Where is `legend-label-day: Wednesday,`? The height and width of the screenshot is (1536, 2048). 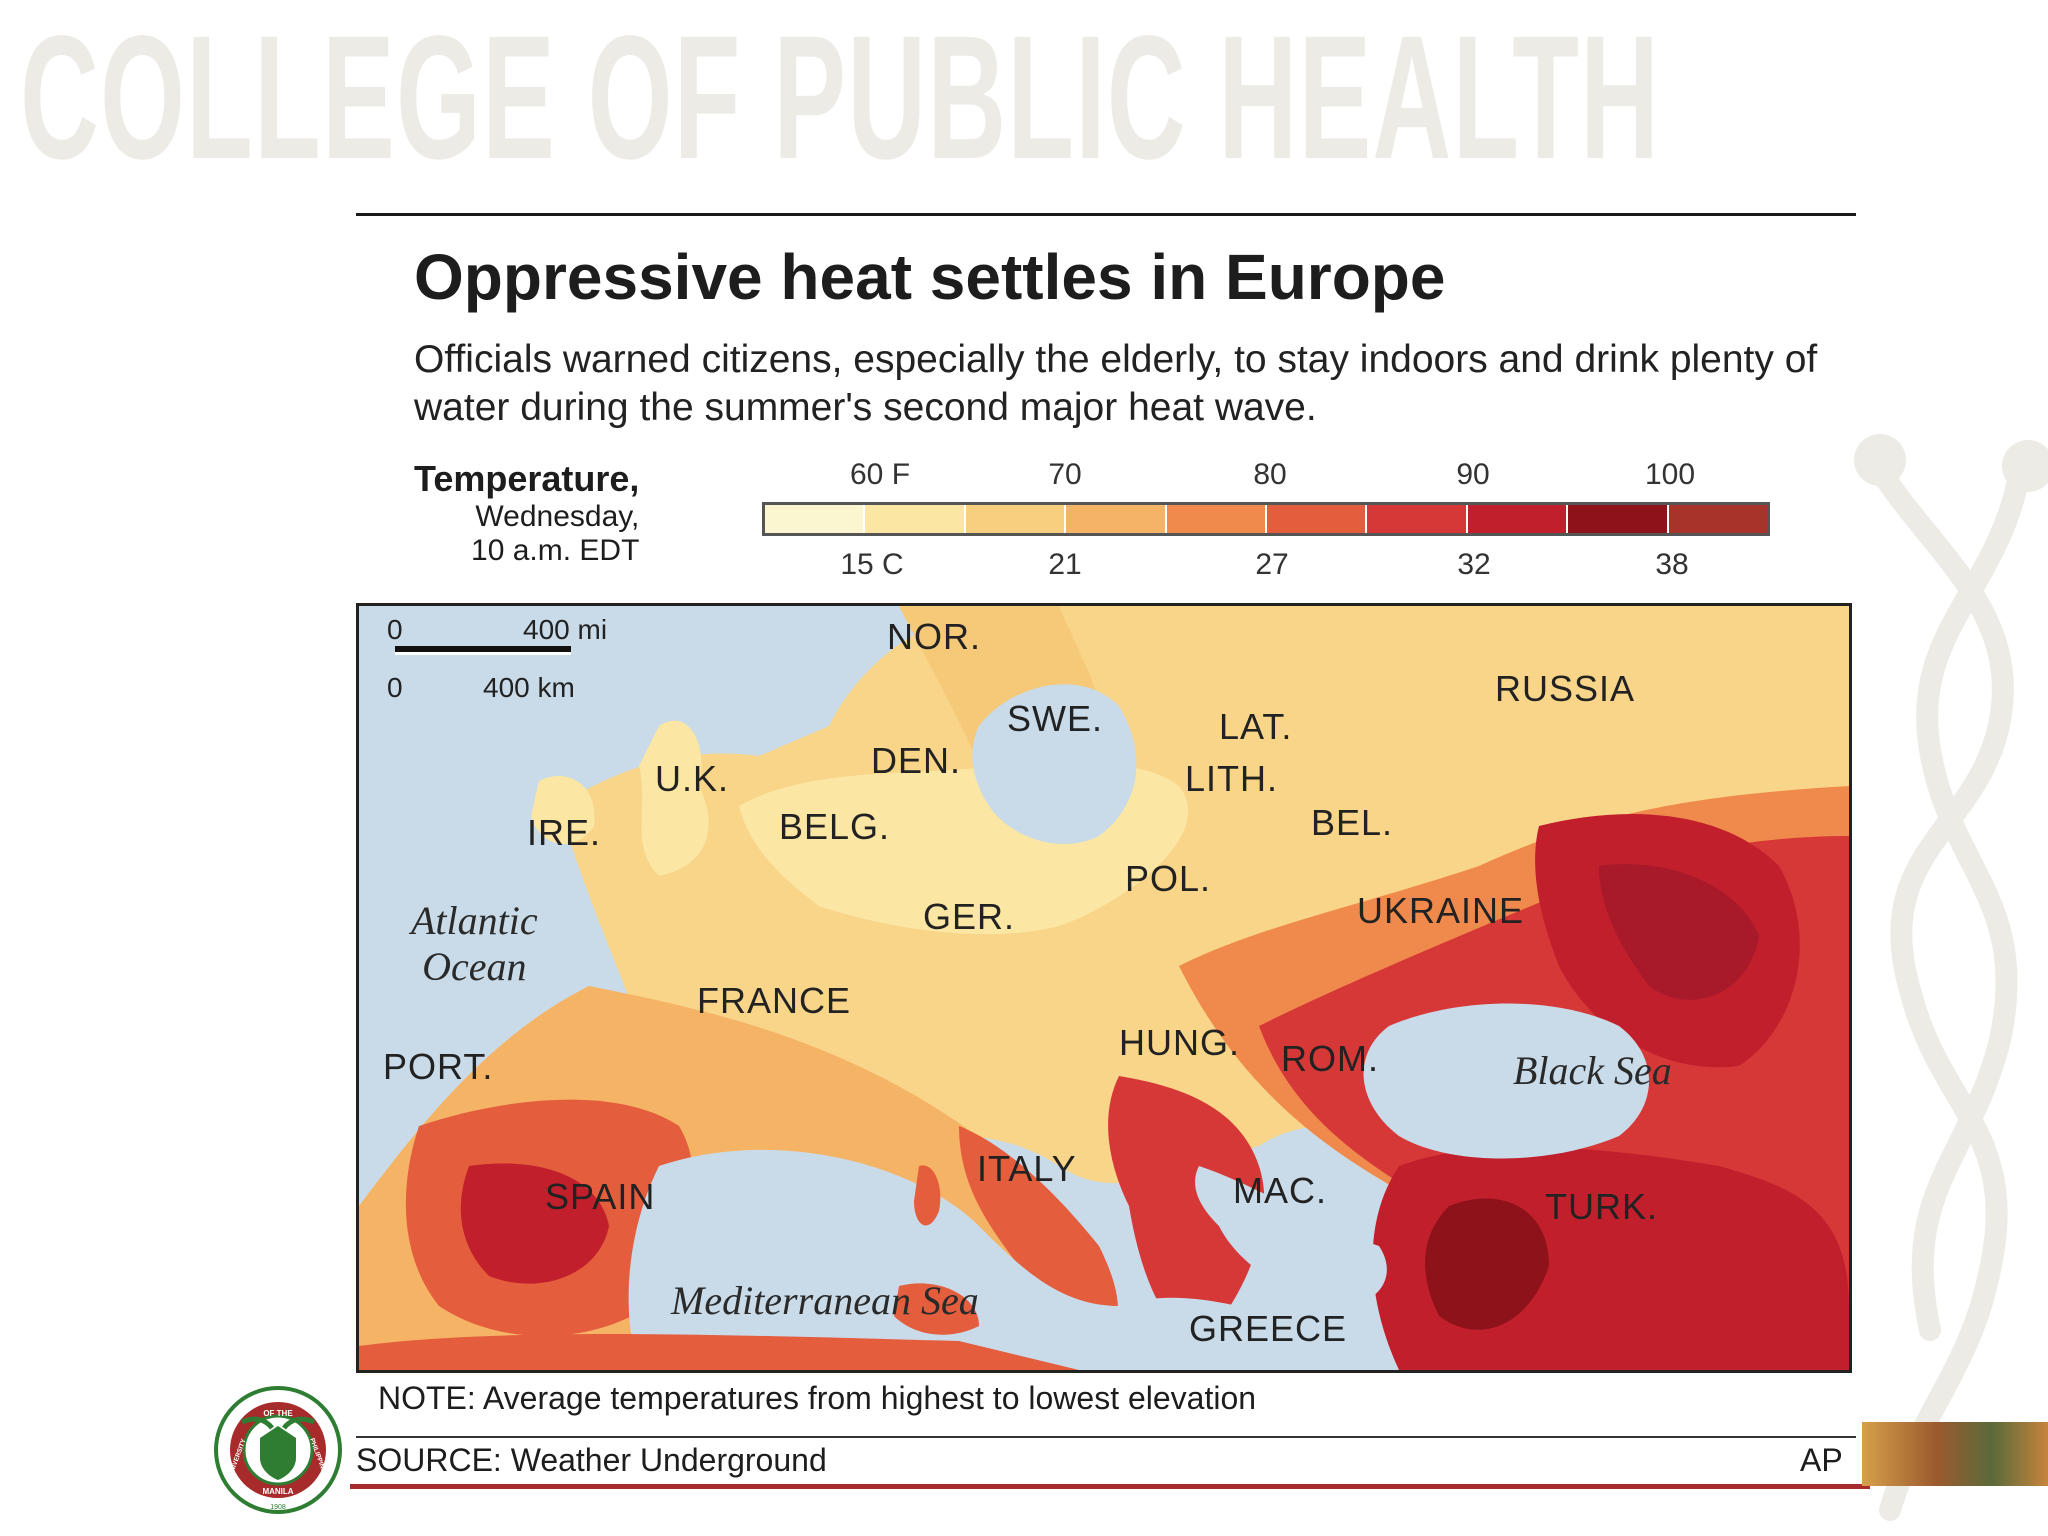 legend-label-day: Wednesday, is located at coordinates (557, 516).